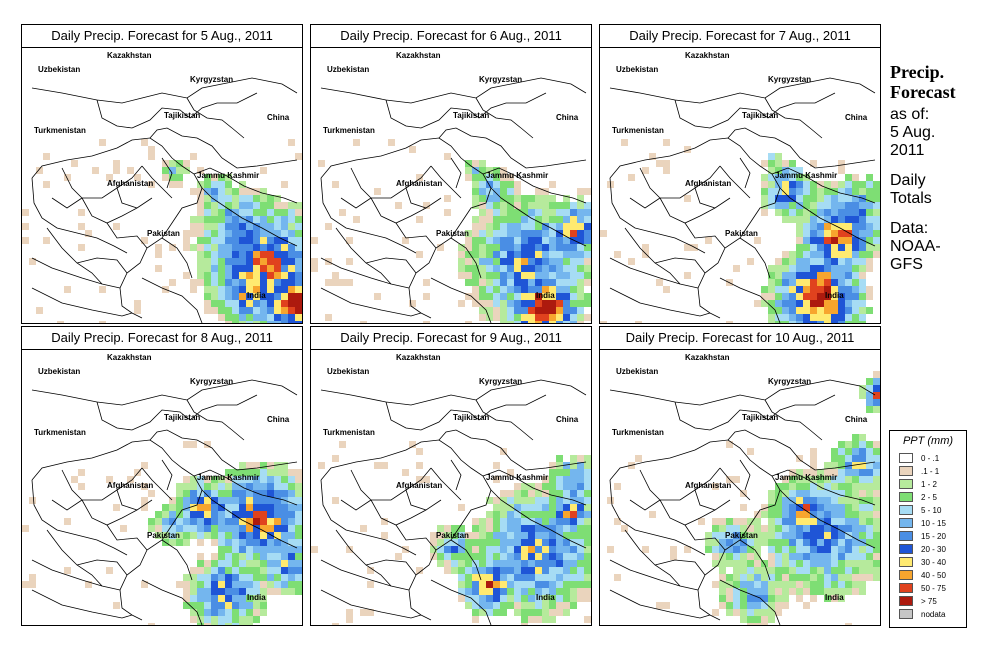  What do you see at coordinates (929, 458) in the screenshot?
I see `legend-item: 0 - .1` at bounding box center [929, 458].